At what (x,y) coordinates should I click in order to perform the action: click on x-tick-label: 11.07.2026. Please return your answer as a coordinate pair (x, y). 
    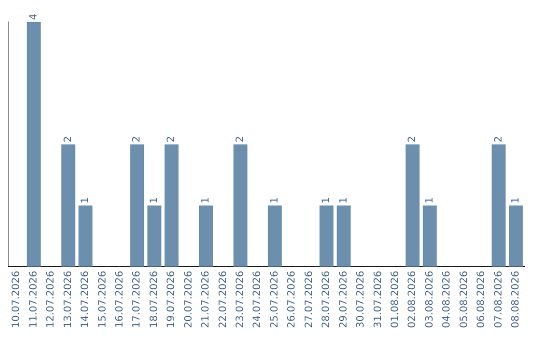
    Looking at the image, I should click on (34, 299).